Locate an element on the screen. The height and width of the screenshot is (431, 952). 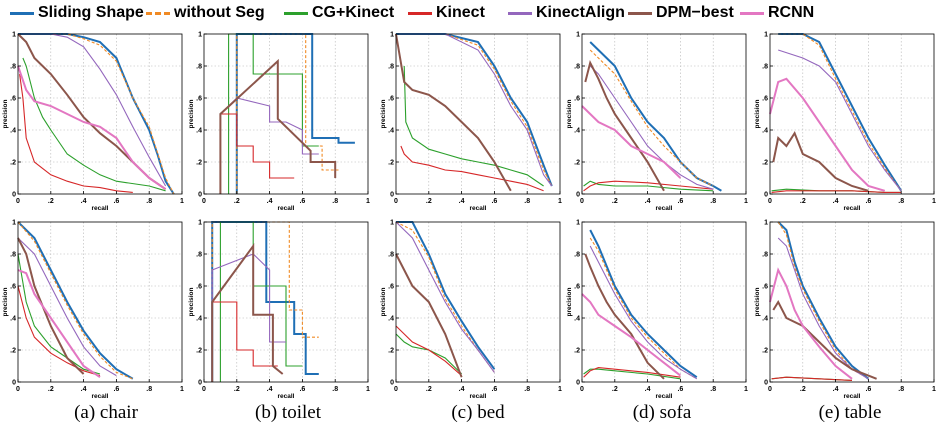
legend-label: without Seg is located at coordinates (219, 12).